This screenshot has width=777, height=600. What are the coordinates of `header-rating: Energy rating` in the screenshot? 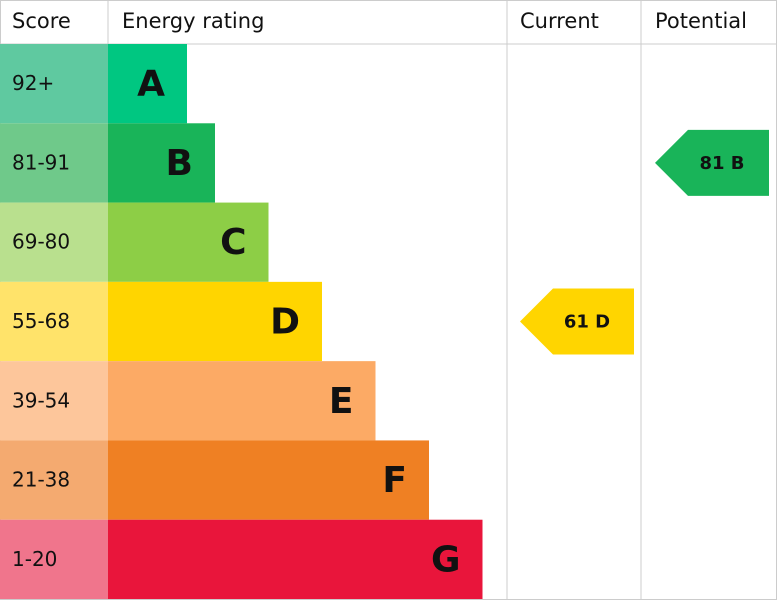 It's located at (193, 21).